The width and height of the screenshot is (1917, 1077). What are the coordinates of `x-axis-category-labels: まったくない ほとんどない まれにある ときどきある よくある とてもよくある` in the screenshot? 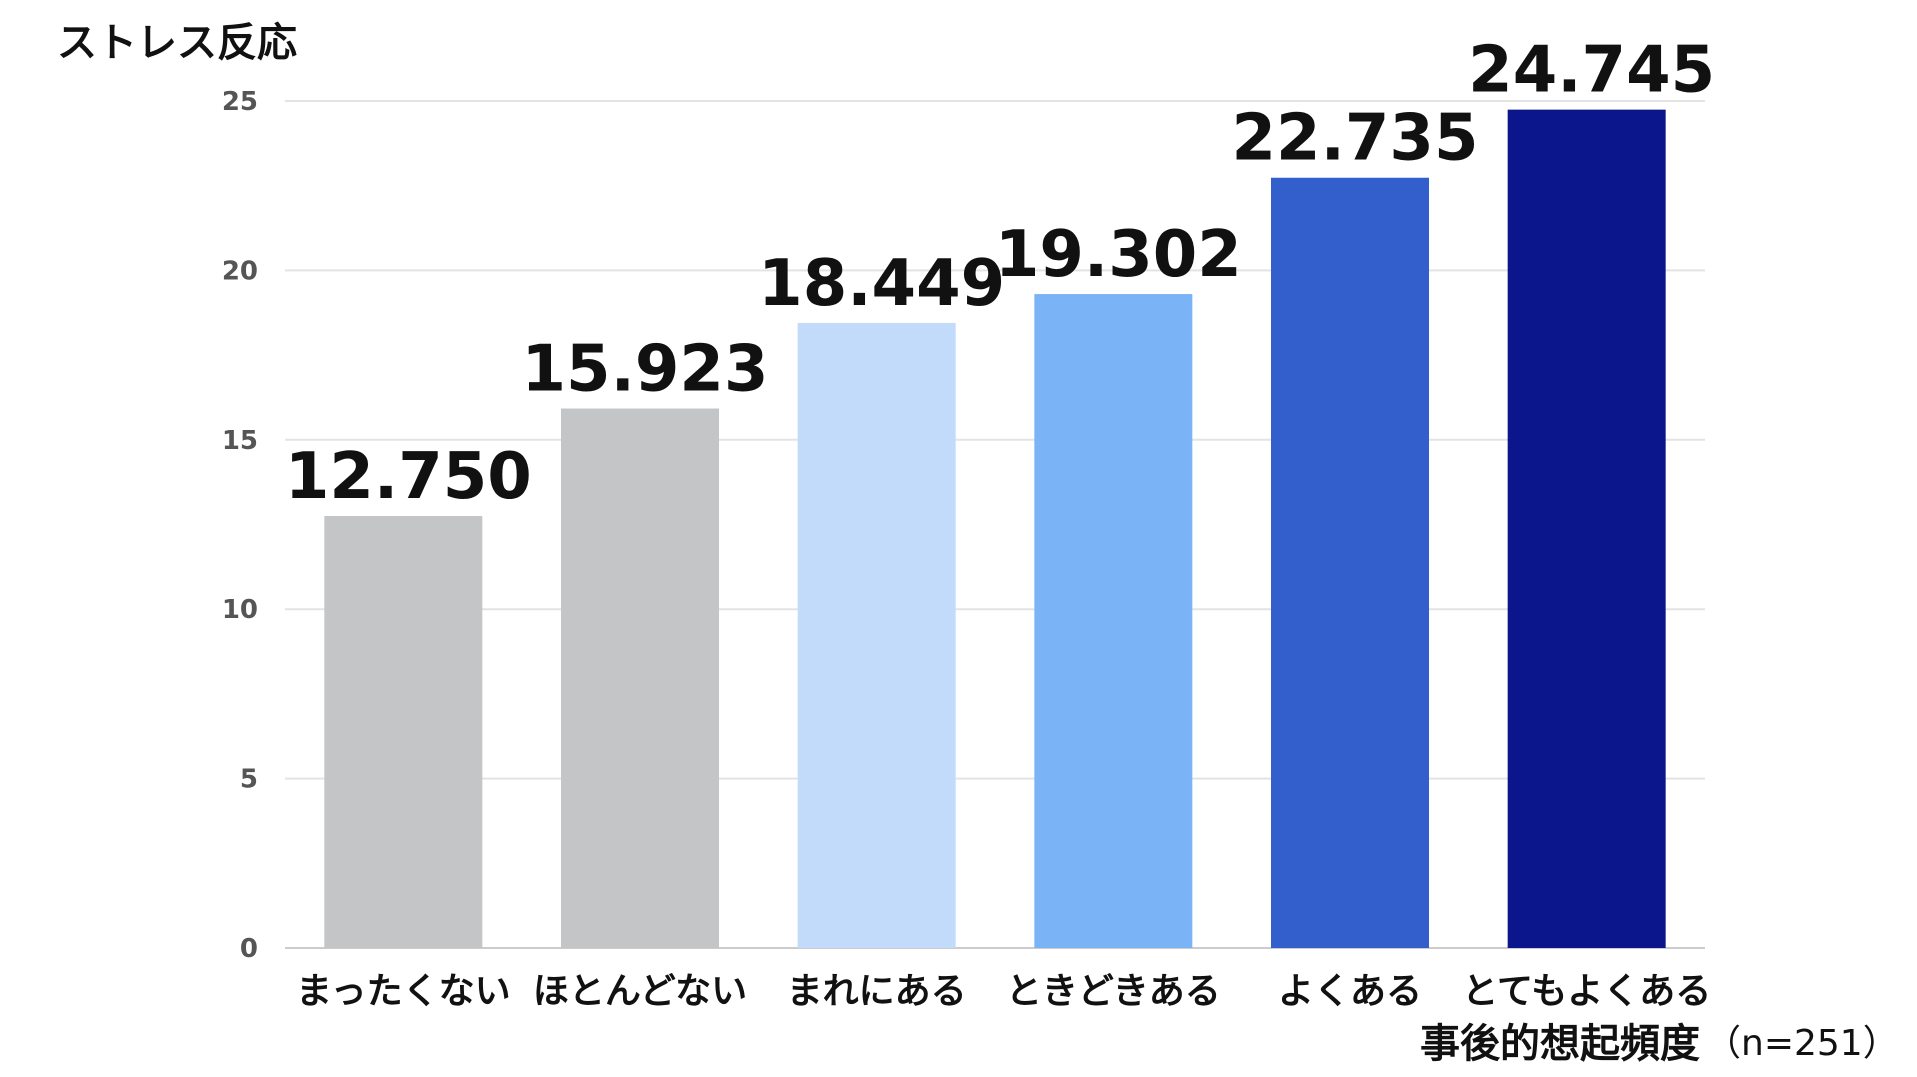 It's located at (1003, 991).